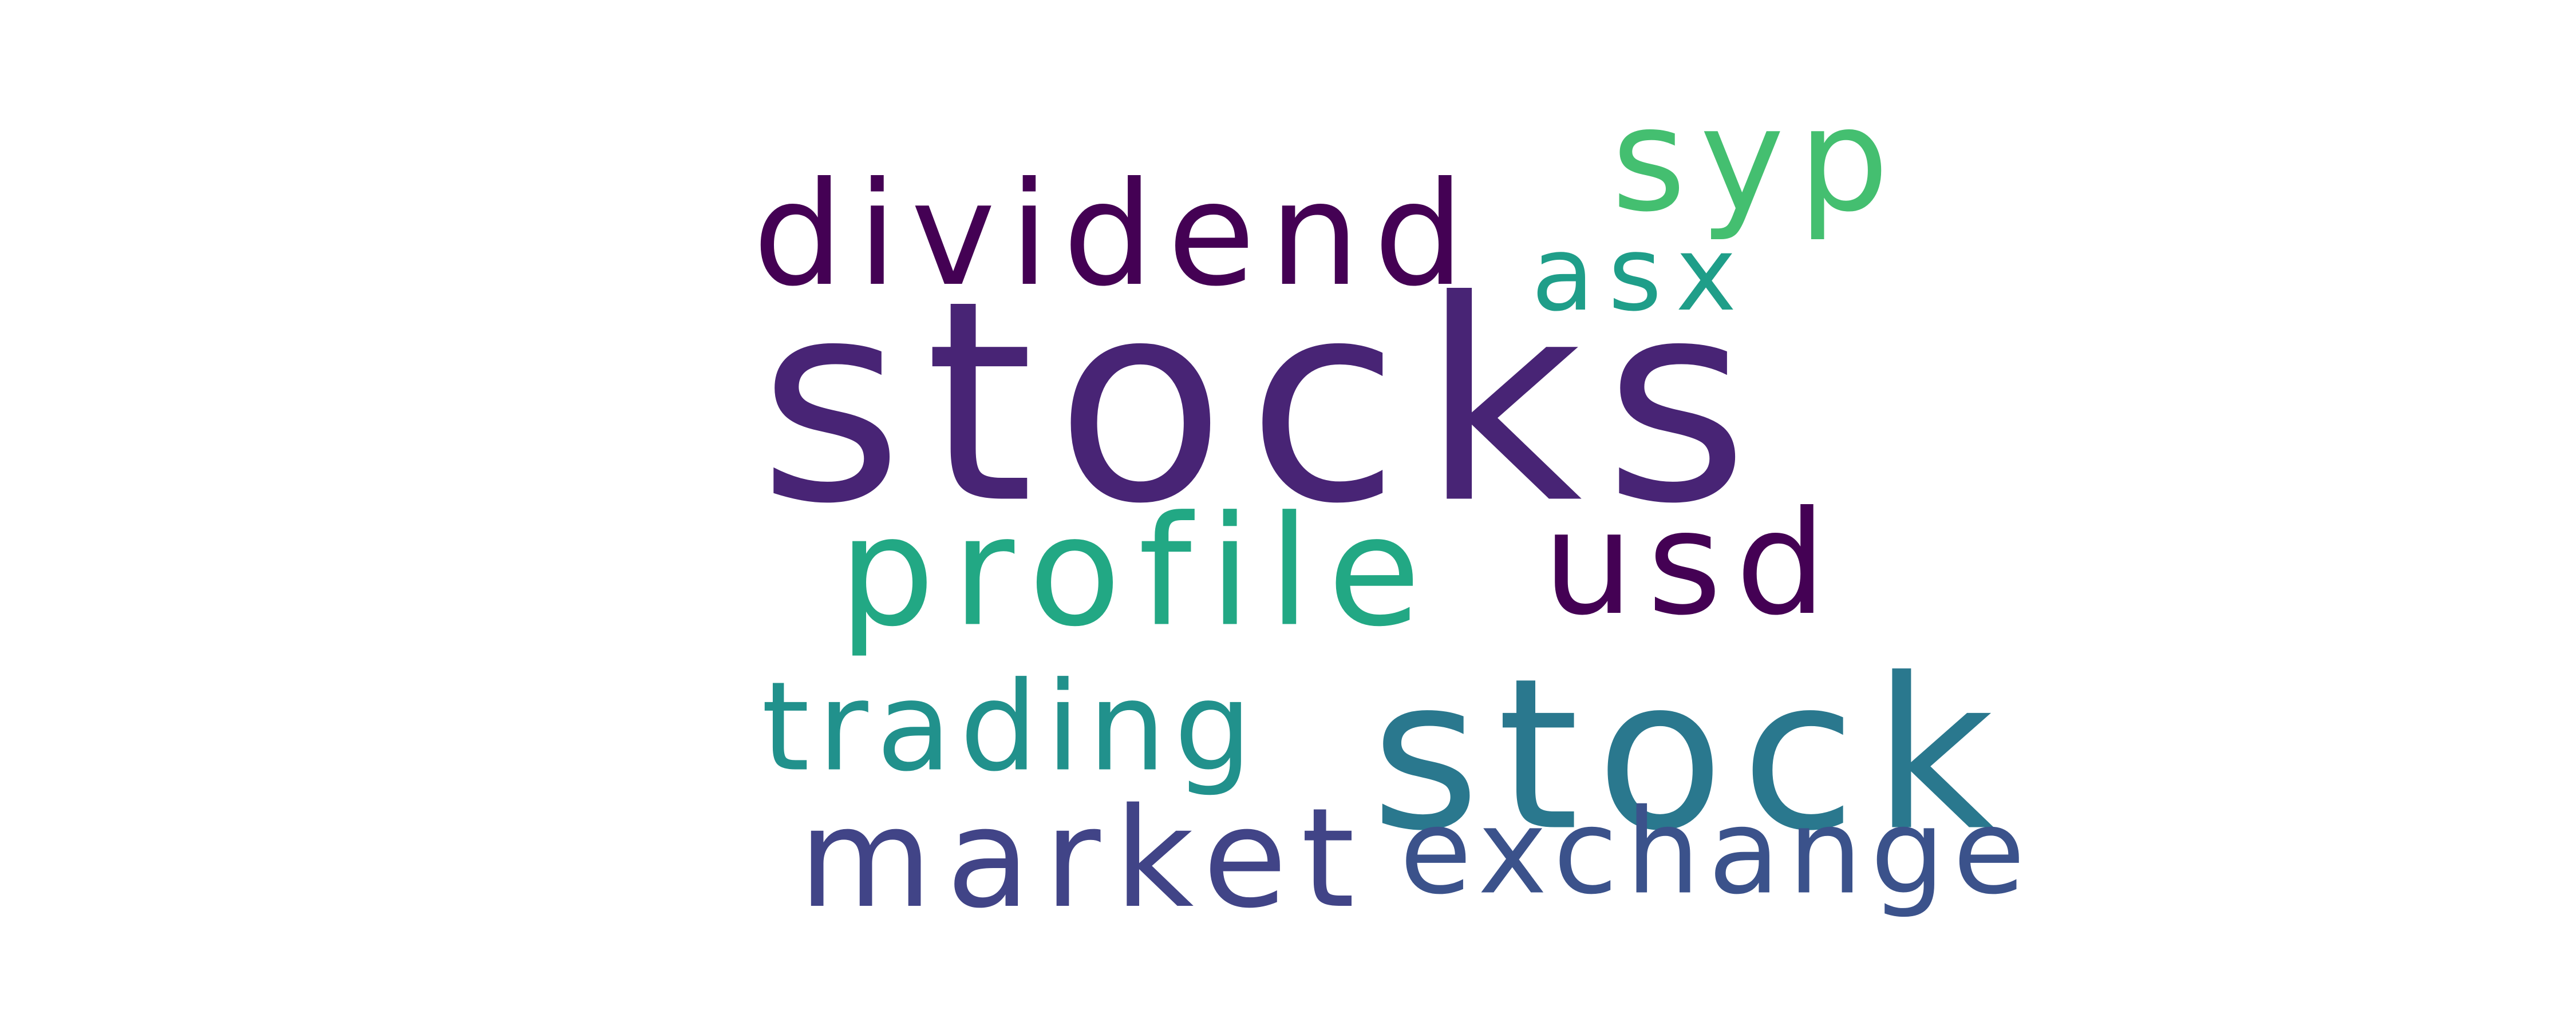 Image resolution: width=2576 pixels, height=1030 pixels. What do you see at coordinates (1691, 563) in the screenshot?
I see `word-usd: usd` at bounding box center [1691, 563].